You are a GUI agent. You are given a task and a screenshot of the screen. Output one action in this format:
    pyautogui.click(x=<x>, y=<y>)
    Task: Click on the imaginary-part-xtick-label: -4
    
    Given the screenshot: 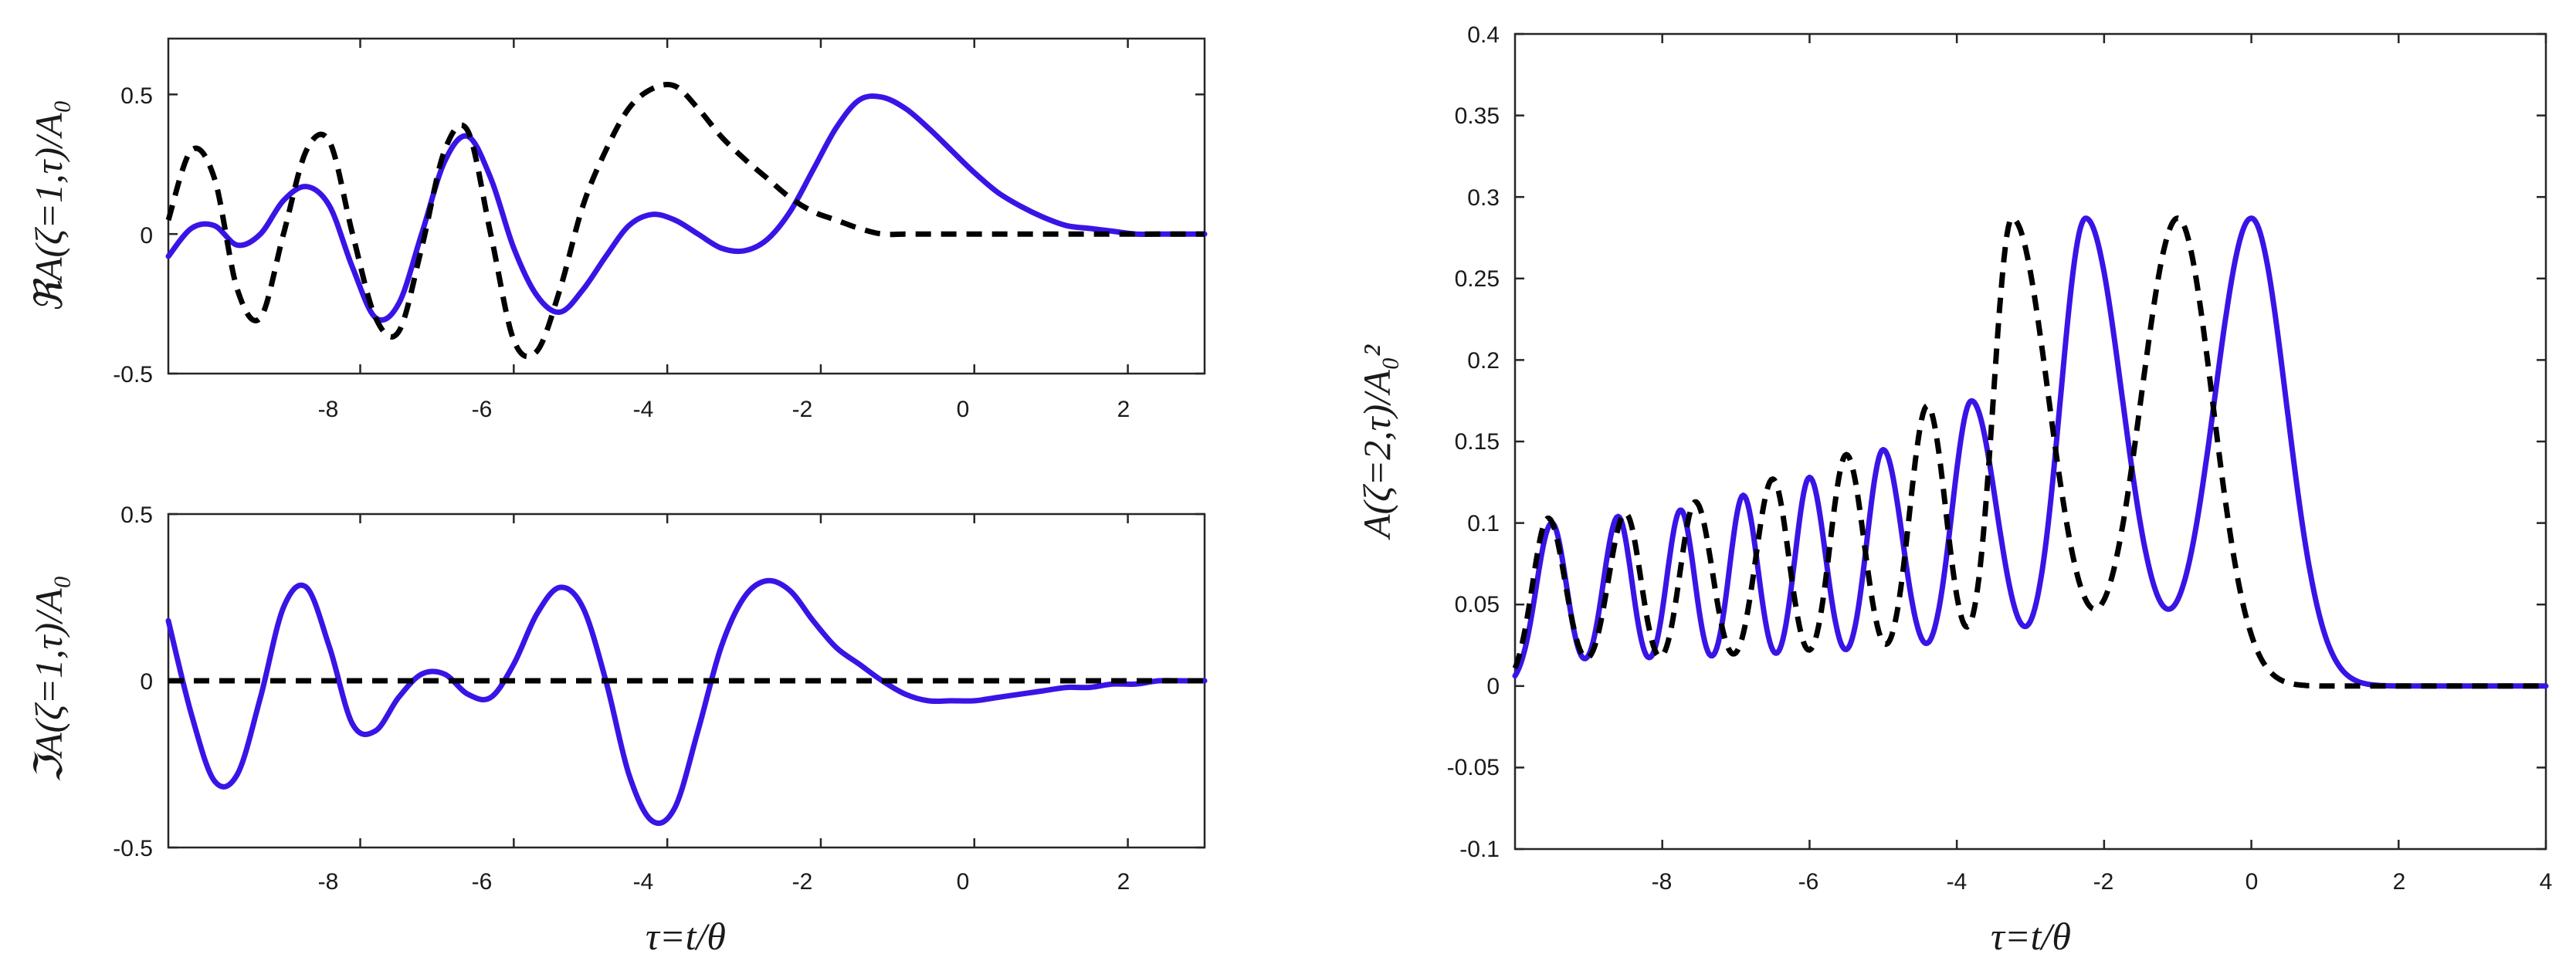 What is the action you would take?
    pyautogui.click(x=643, y=882)
    